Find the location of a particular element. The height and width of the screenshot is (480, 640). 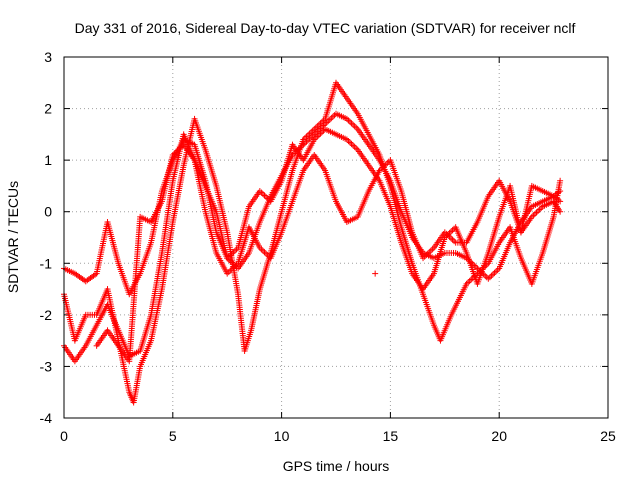

y-tick-label: -1 is located at coordinates (46, 263).